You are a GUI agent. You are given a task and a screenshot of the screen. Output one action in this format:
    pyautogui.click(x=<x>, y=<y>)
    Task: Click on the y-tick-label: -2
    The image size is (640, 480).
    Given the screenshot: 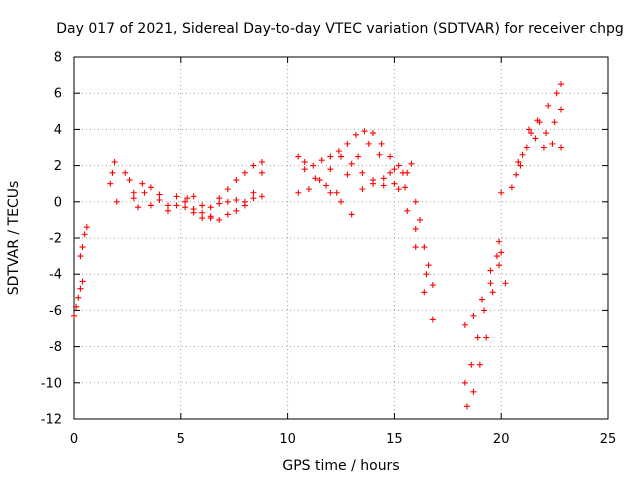 What is the action you would take?
    pyautogui.click(x=55, y=239)
    